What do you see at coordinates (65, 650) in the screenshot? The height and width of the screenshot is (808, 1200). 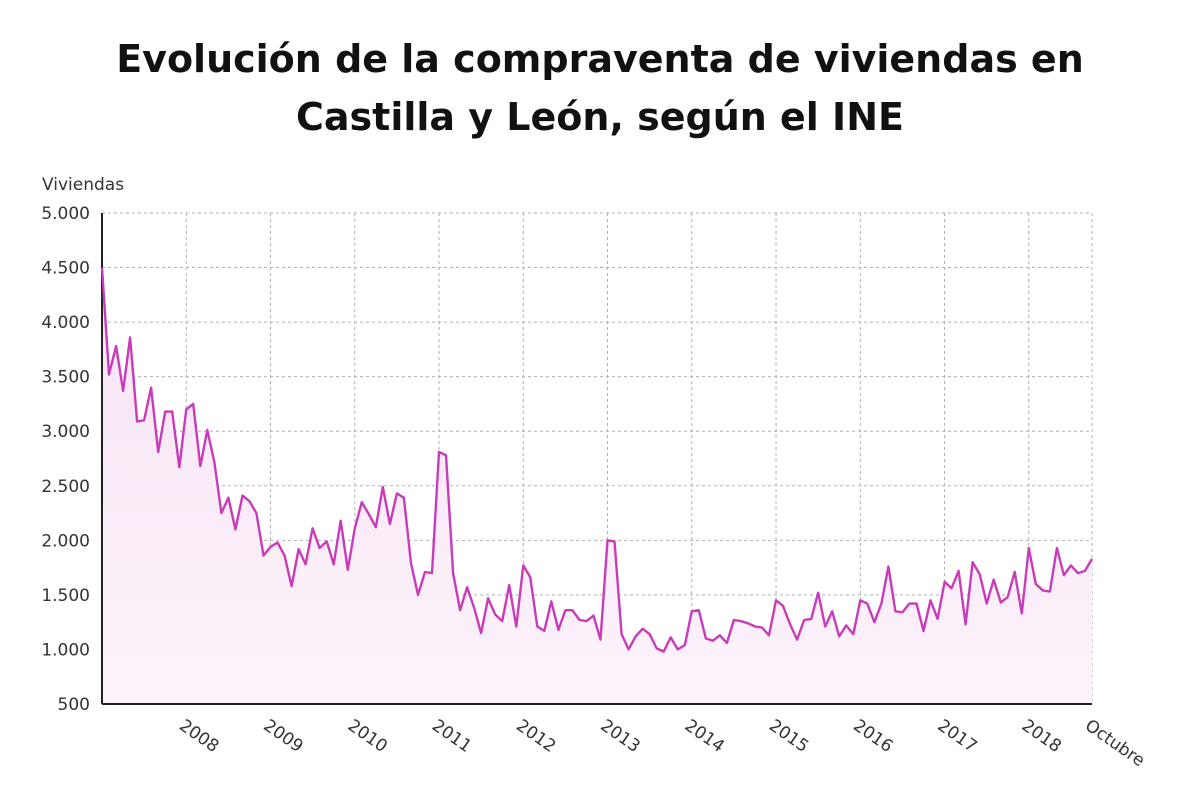 I see `y-tick-label: 1.000` at bounding box center [65, 650].